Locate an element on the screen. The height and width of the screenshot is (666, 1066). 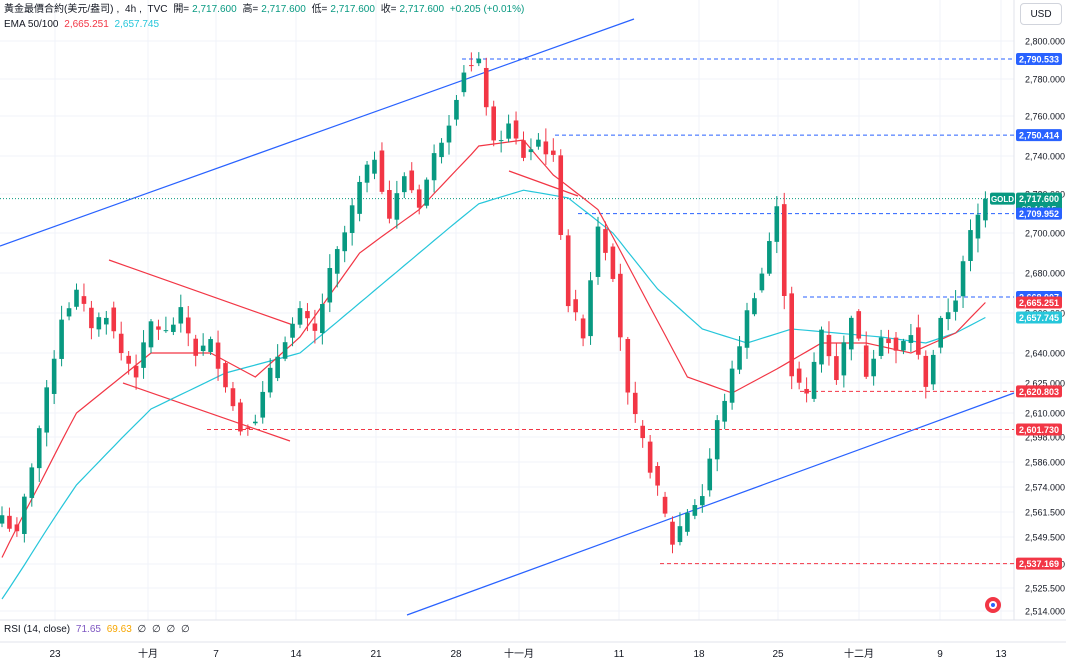
rsi-legend: RSI (14, close) 71.65 69.63 ∅ ∅ ∅ ∅ is located at coordinates (98, 630).